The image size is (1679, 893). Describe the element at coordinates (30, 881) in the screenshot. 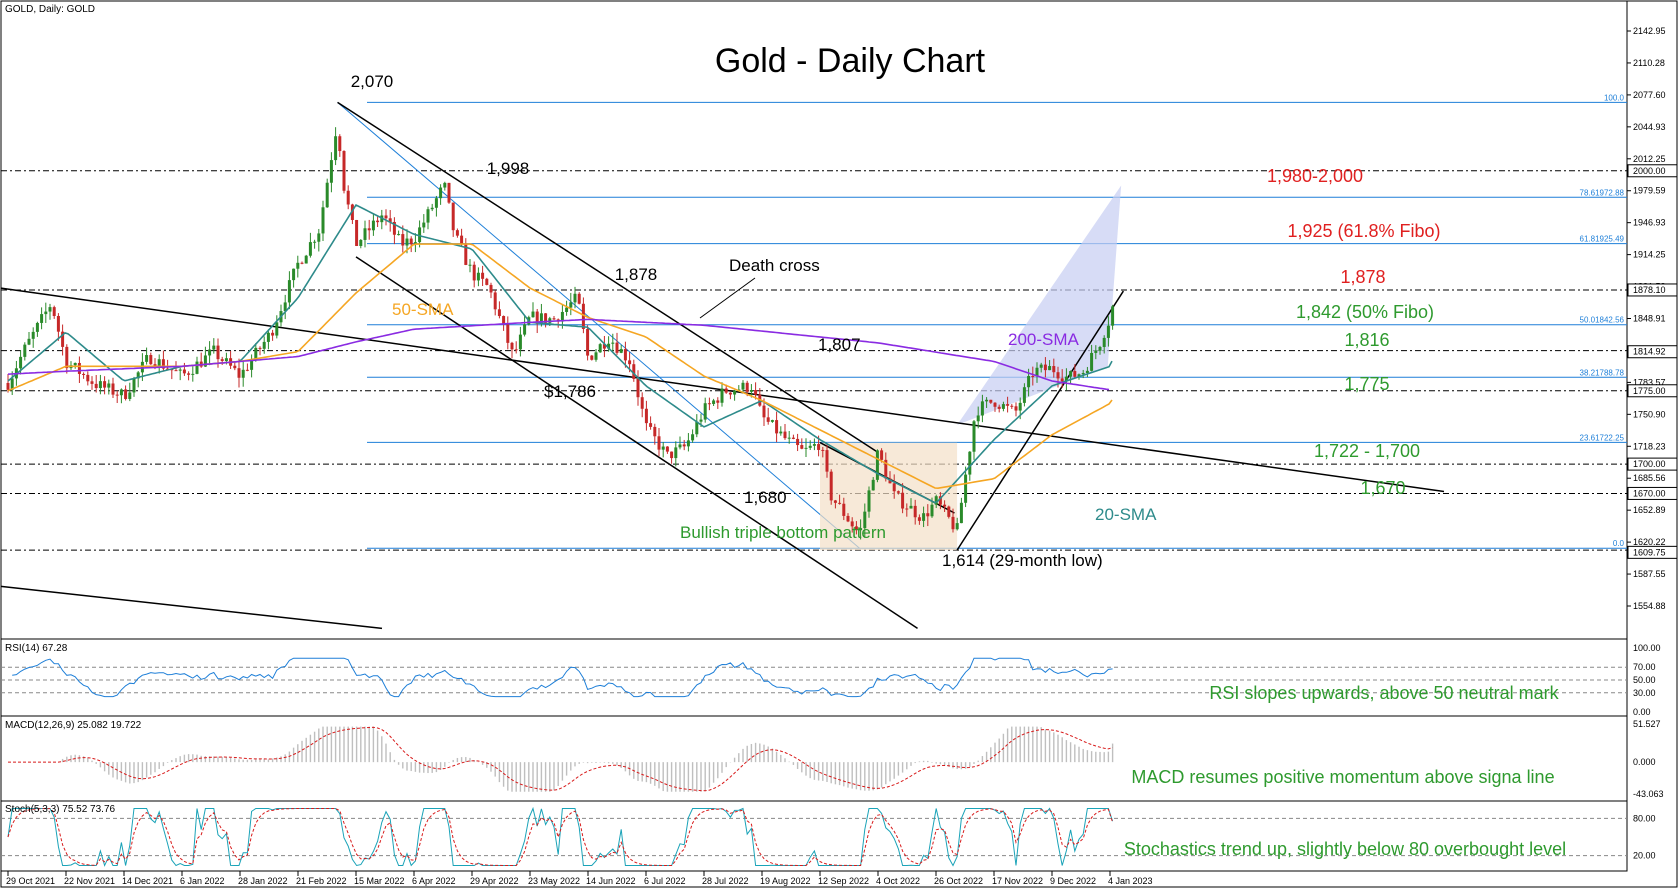

I see `x-tick-label-0: 29 Oct 2021` at that location.